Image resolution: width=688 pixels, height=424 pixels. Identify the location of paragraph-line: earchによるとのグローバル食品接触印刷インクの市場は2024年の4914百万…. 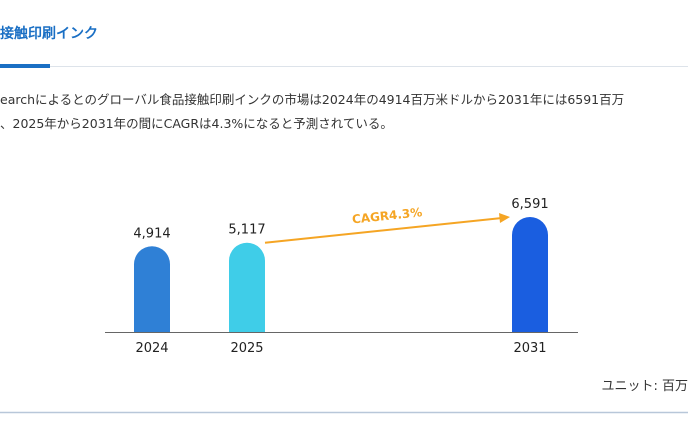
(312, 99).